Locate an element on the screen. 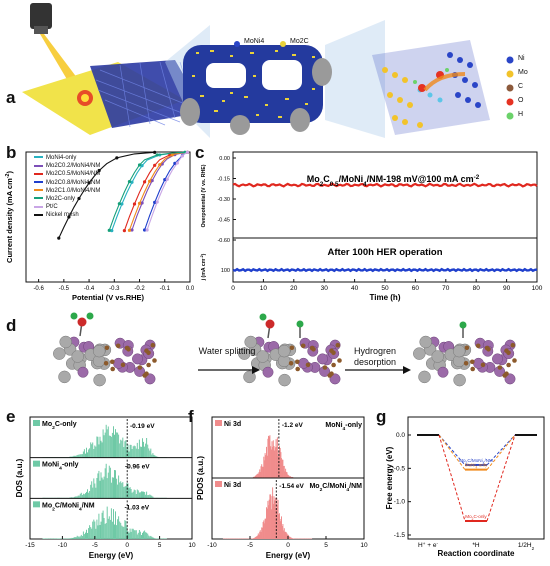 This screenshot has width=550, height=566. lsv-legend-item: Mo2C0.5/MoNi4/NM is located at coordinates (67, 174).